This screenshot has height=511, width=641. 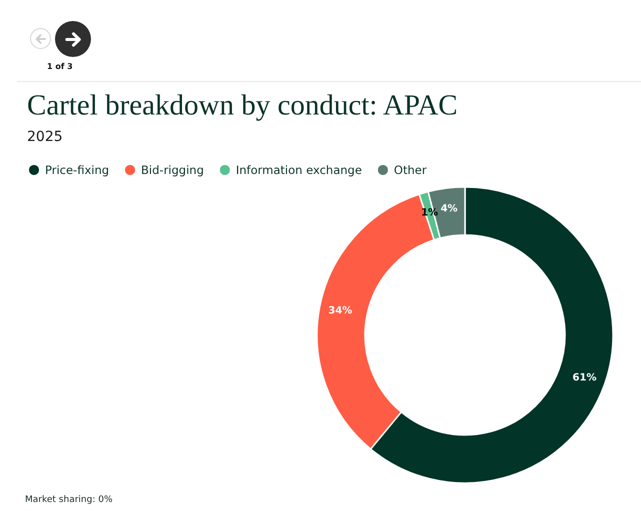 I want to click on chart-title: Cartel breakdown by conduct: APAC, so click(x=242, y=106).